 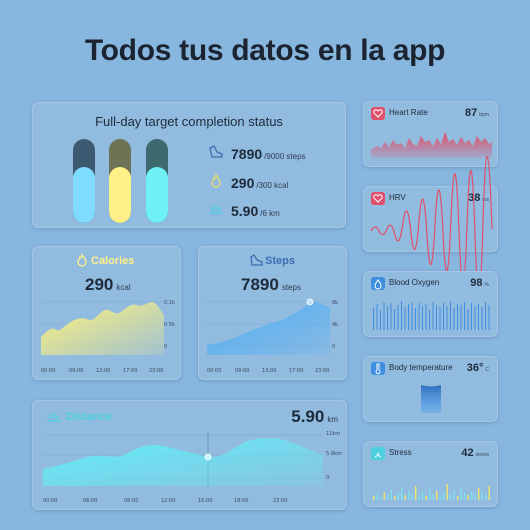 What do you see at coordinates (102, 328) in the screenshot?
I see `calories-area-chart` at bounding box center [102, 328].